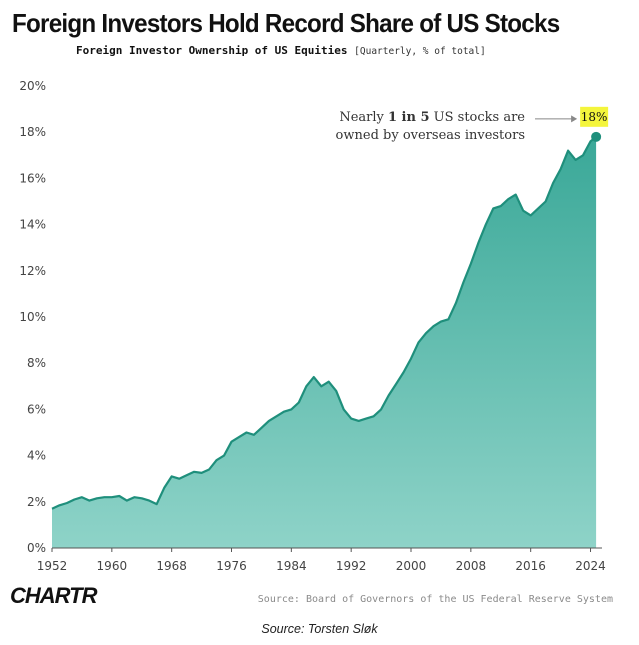 The width and height of the screenshot is (639, 645). I want to click on value-badge, so click(594, 116).